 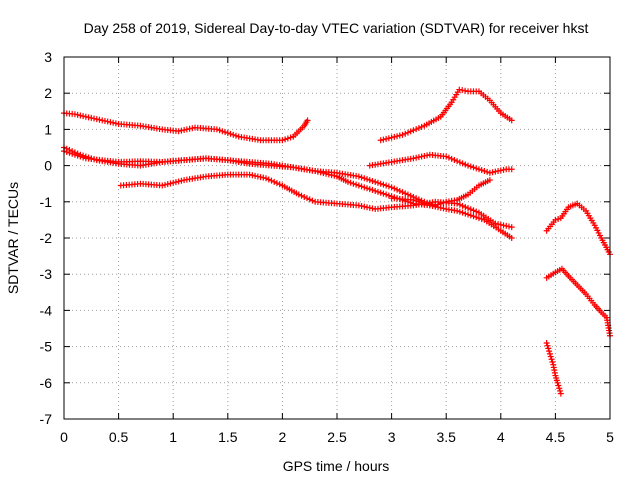 I want to click on y-tick-label: -2, so click(x=46, y=238).